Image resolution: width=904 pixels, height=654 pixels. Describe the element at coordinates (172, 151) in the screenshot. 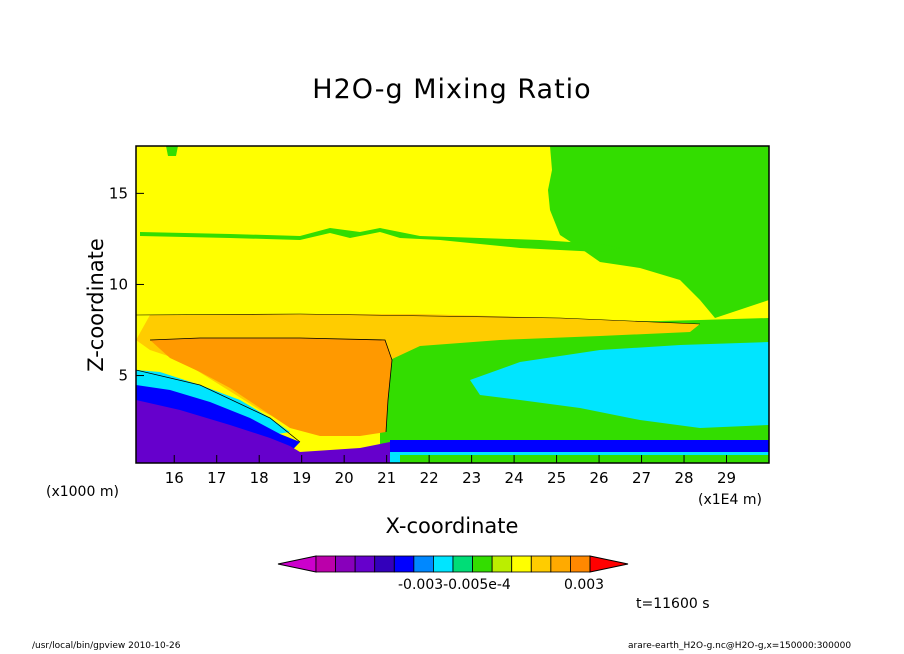

I see `region-small-green` at that location.